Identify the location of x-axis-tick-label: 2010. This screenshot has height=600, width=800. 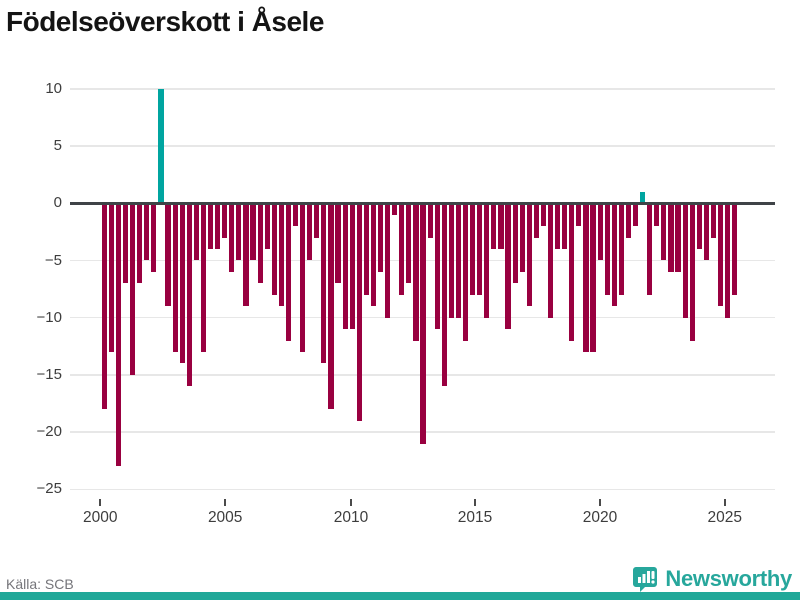
(351, 517).